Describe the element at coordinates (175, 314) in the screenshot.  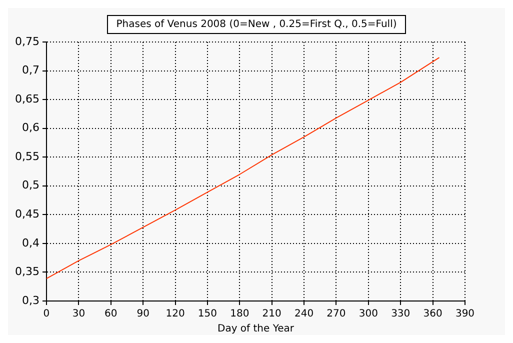
I see `x-tick-label: 120` at that location.